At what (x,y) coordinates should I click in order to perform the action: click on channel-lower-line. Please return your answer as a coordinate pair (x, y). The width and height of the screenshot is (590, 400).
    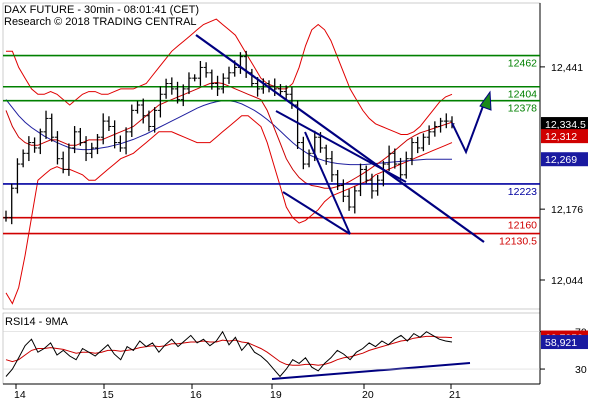
    Looking at the image, I should click on (316, 213).